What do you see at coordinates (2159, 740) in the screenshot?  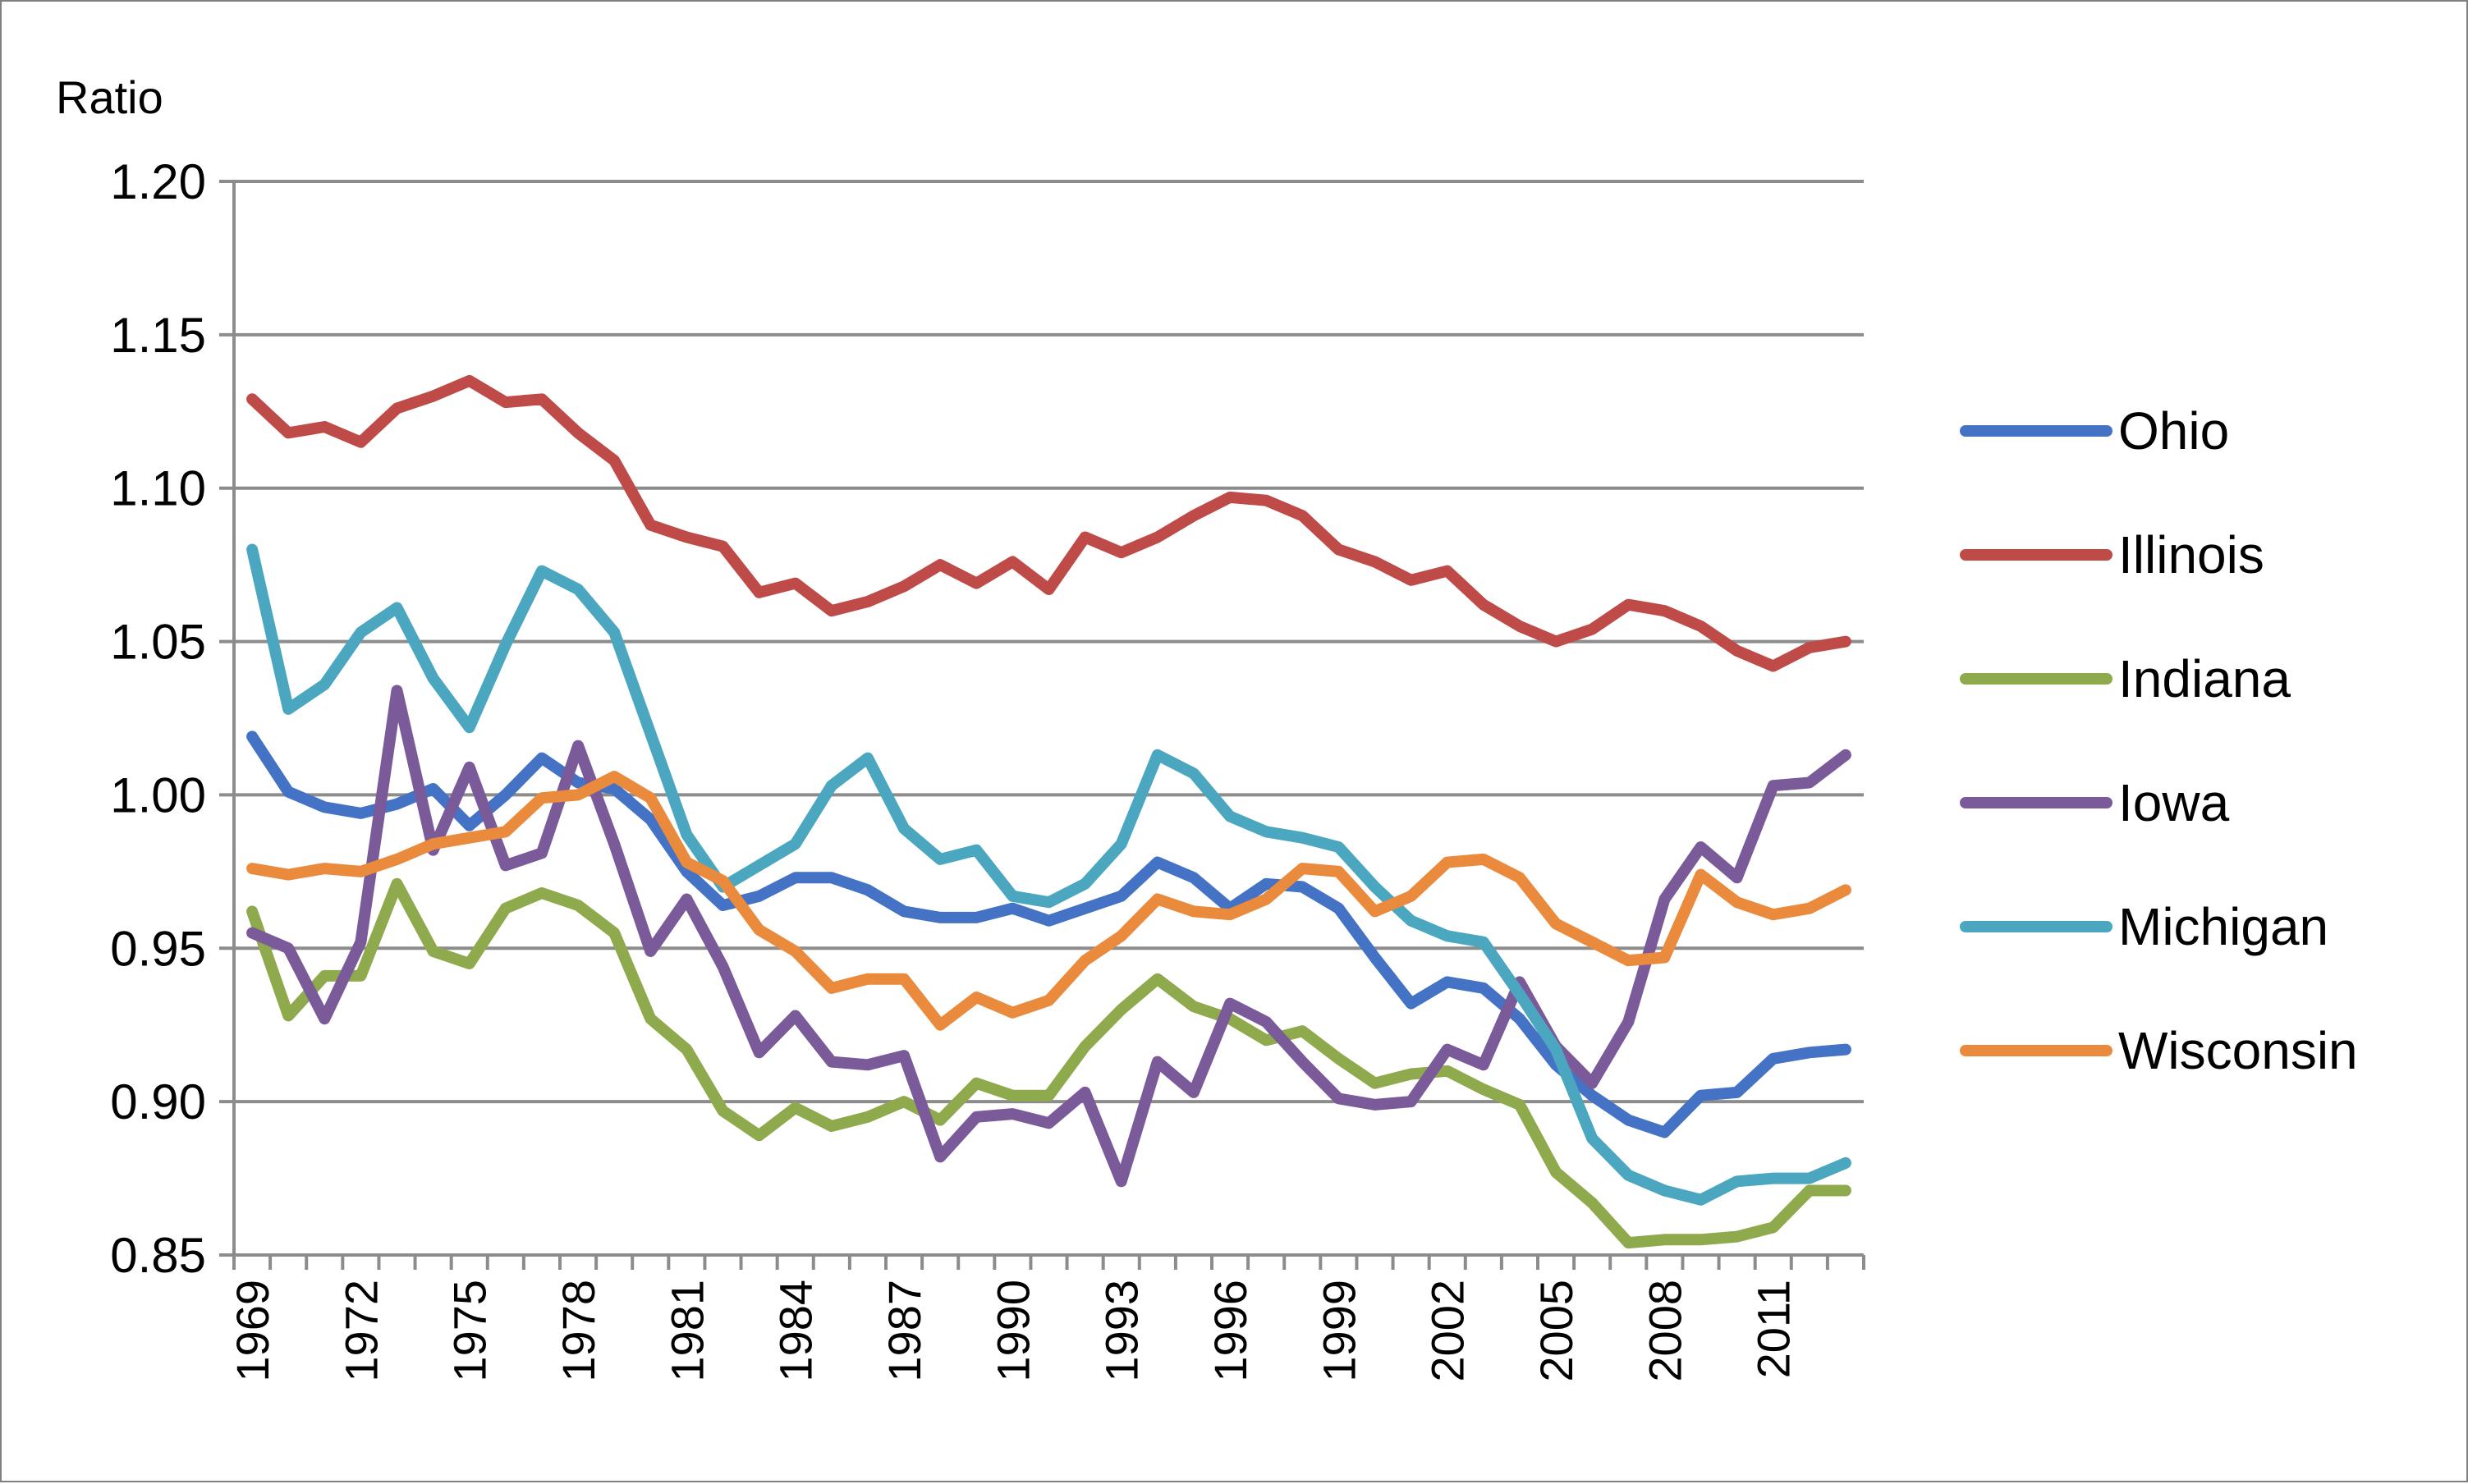 I see `legend: Ohio Illinois Indiana Iowa Michigan Wisconsin` at bounding box center [2159, 740].